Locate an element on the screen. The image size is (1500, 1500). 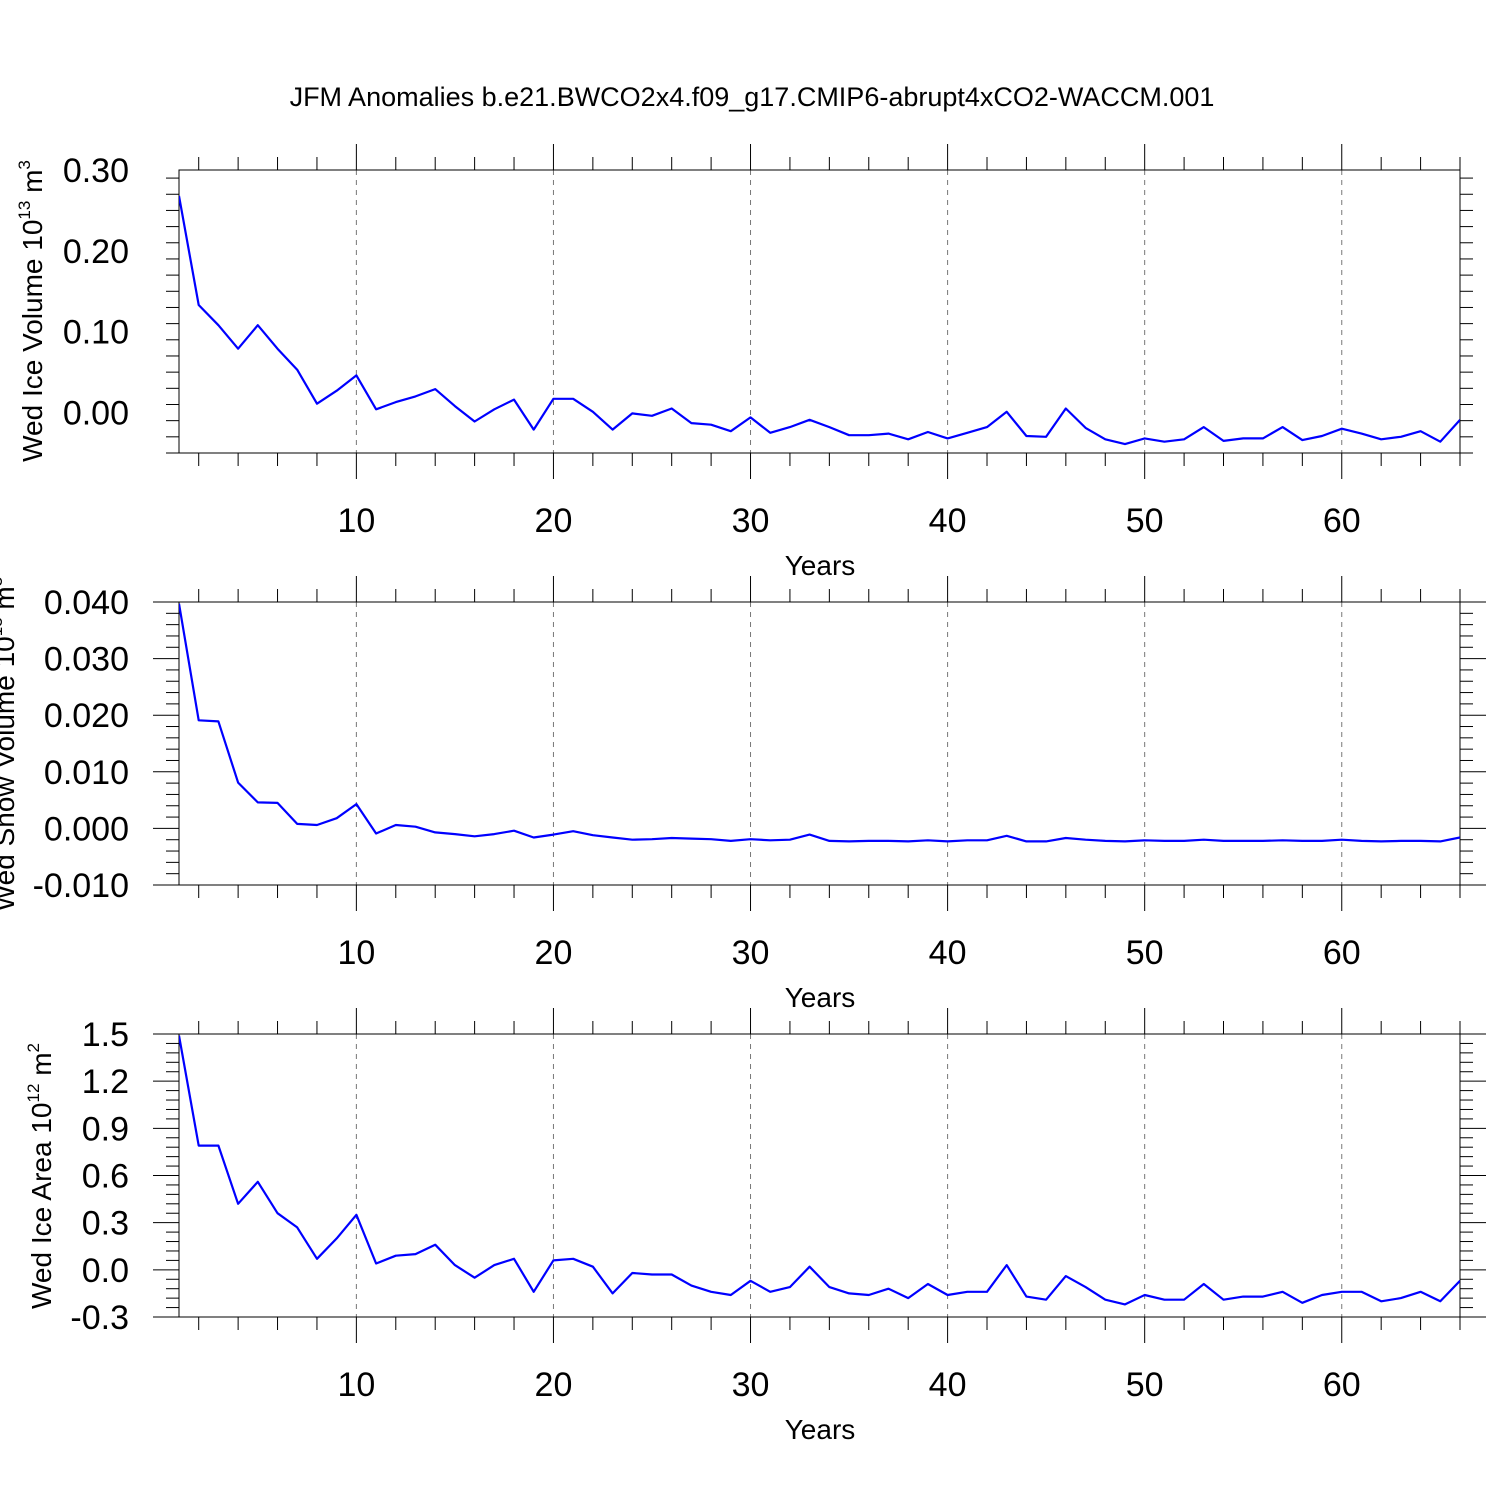
y-tick-label: -0.3 is located at coordinates (99, 1318).